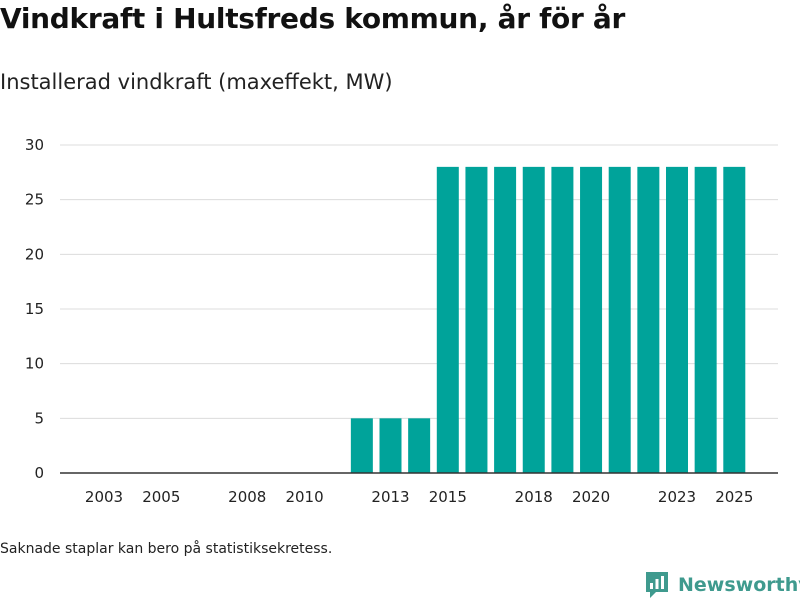 The width and height of the screenshot is (800, 600). Describe the element at coordinates (34, 200) in the screenshot. I see `y-tick-label: 25` at that location.